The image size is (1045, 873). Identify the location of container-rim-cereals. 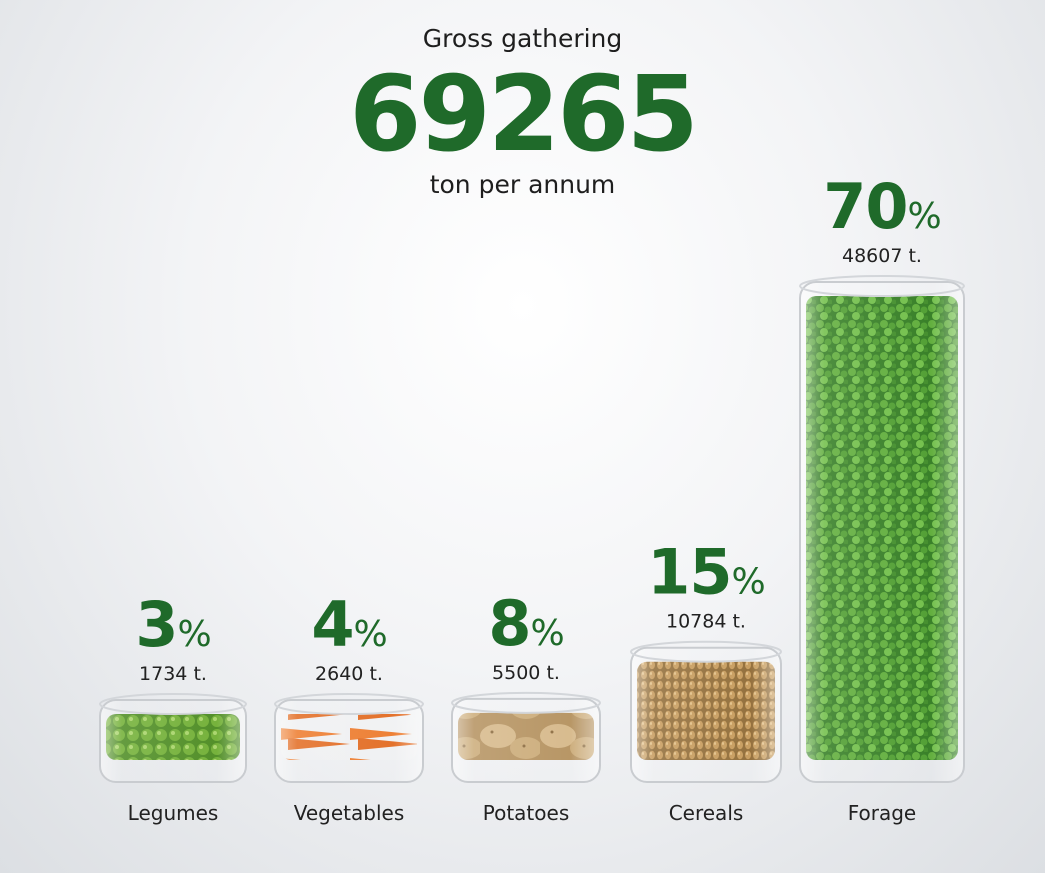
(706, 651).